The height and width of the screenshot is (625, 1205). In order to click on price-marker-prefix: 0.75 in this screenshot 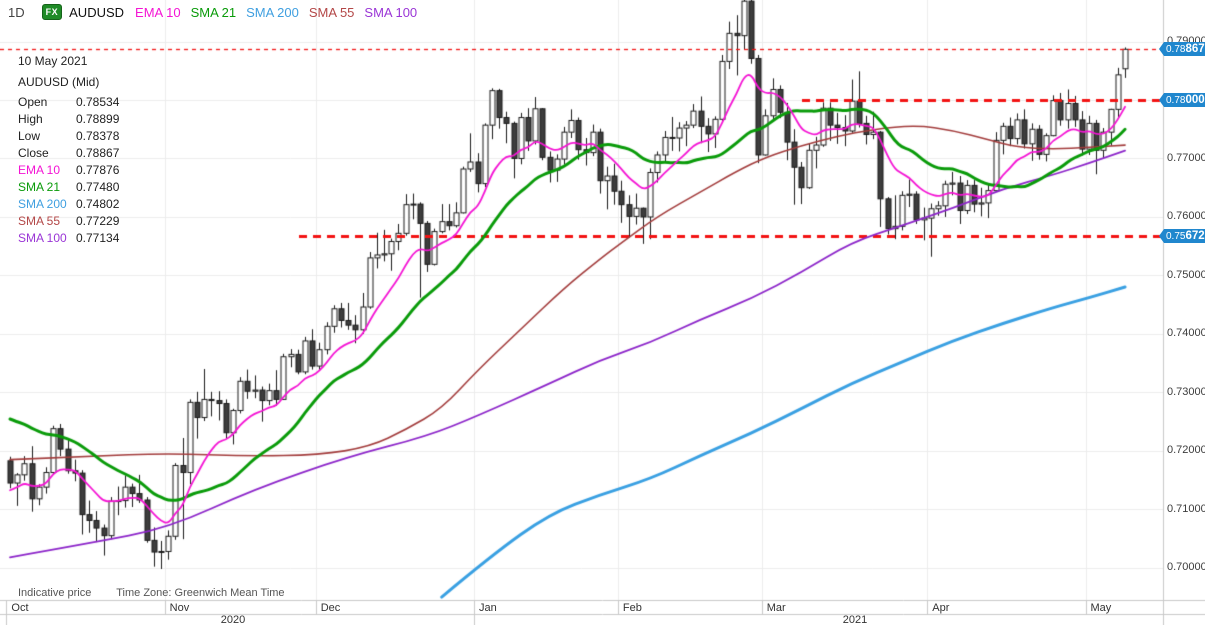, I will do `click(1176, 236)`.